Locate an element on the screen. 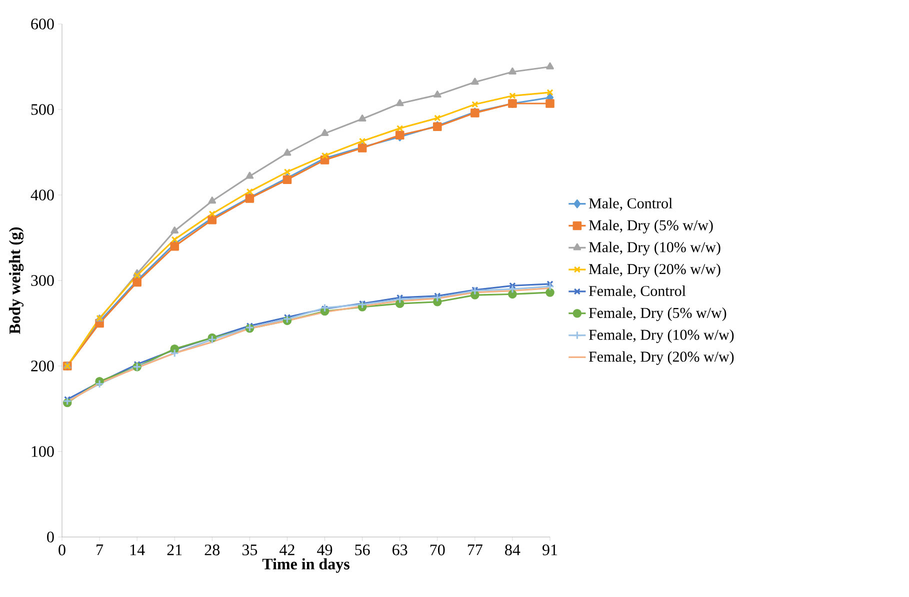  x-tick-label: 14 is located at coordinates (137, 550).